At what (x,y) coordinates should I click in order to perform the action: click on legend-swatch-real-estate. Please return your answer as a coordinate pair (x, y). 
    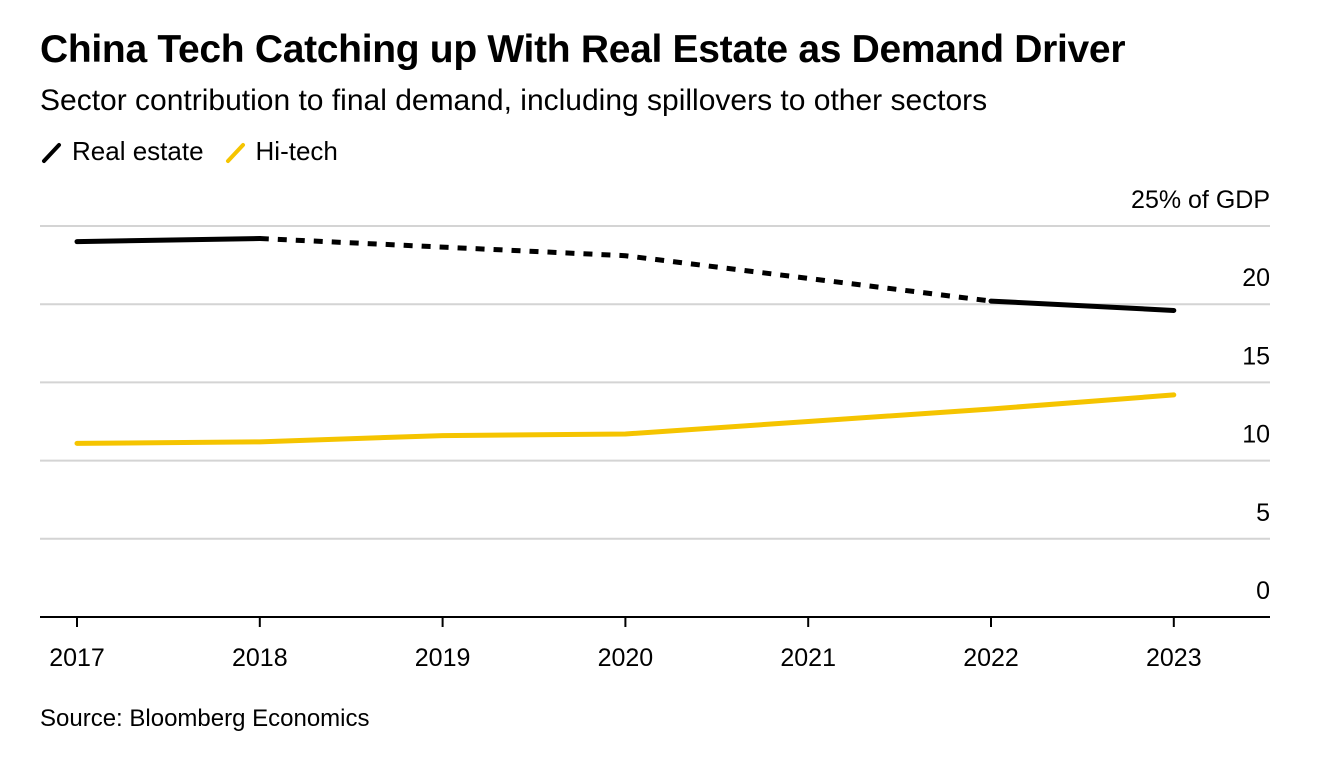
    Looking at the image, I should click on (51, 152).